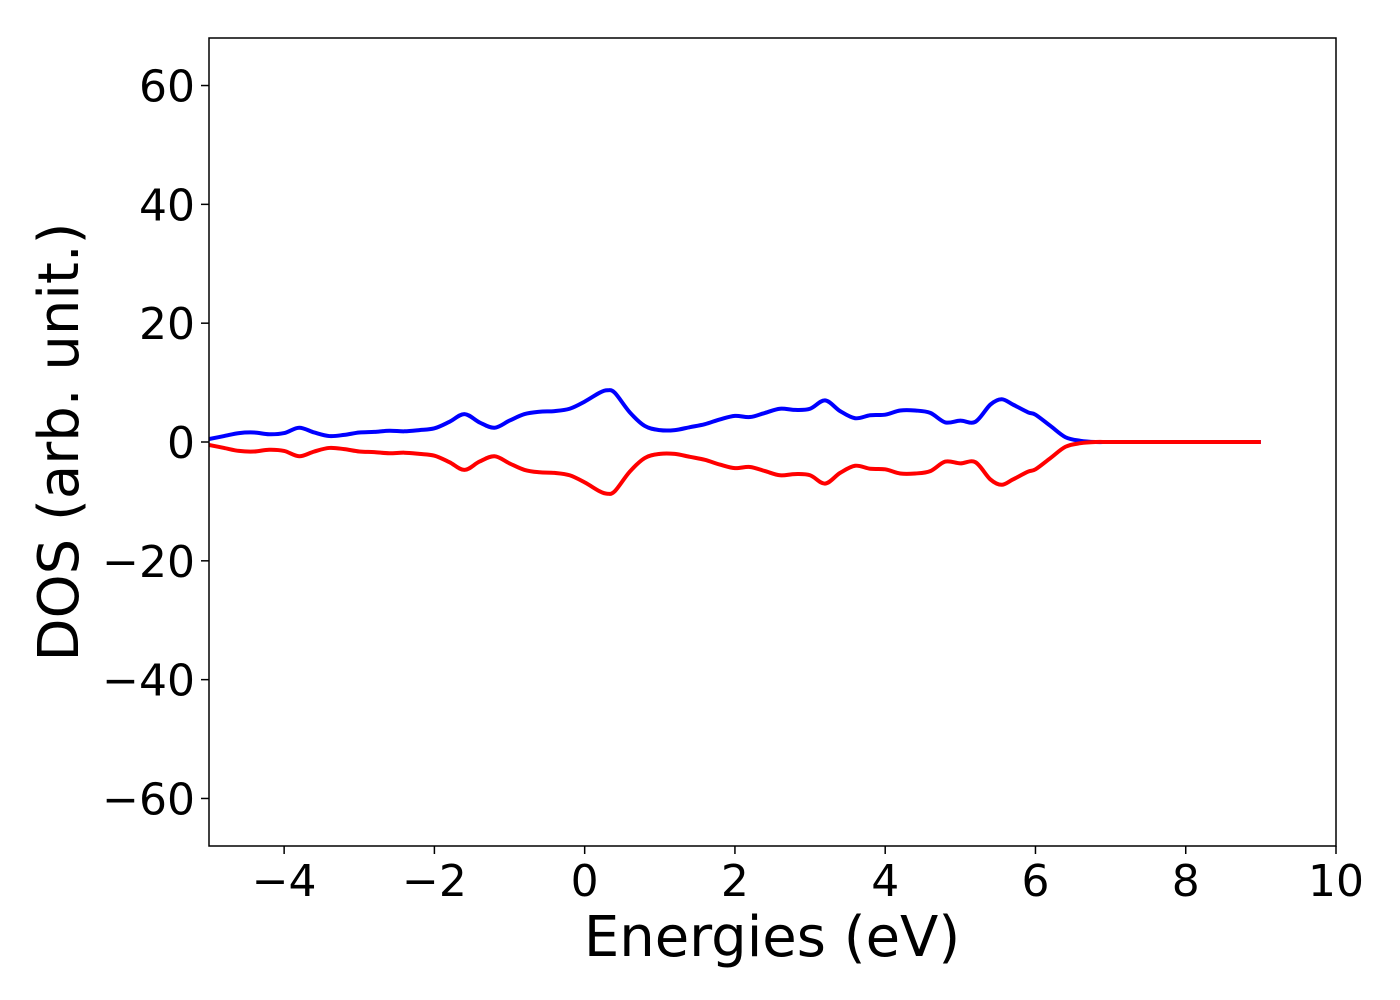 This screenshot has height=1000, width=1400. I want to click on y-axis: 60 40 20 0 −20 −40 −60, so click(155, 443).